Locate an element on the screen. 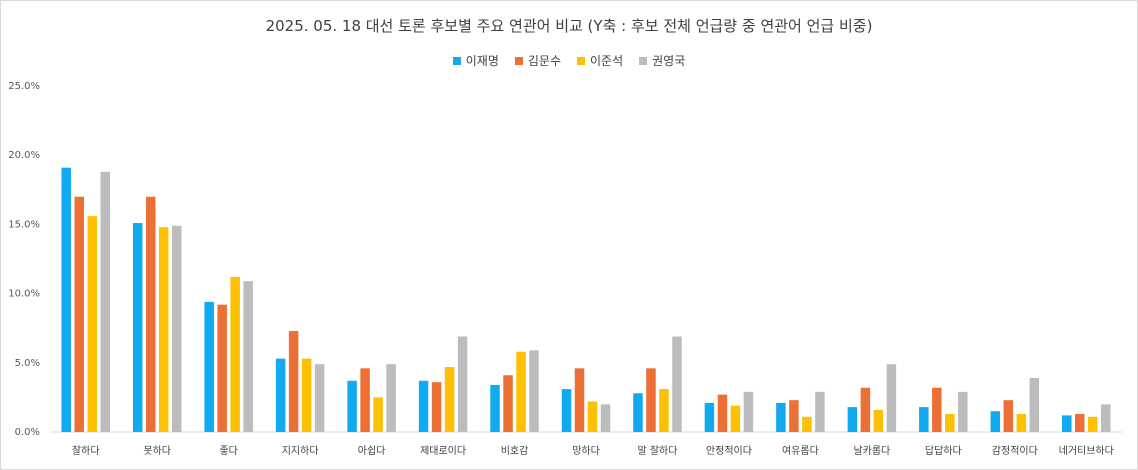 The width and height of the screenshot is (1138, 470). y-tick-label: 5.0% is located at coordinates (27, 363).